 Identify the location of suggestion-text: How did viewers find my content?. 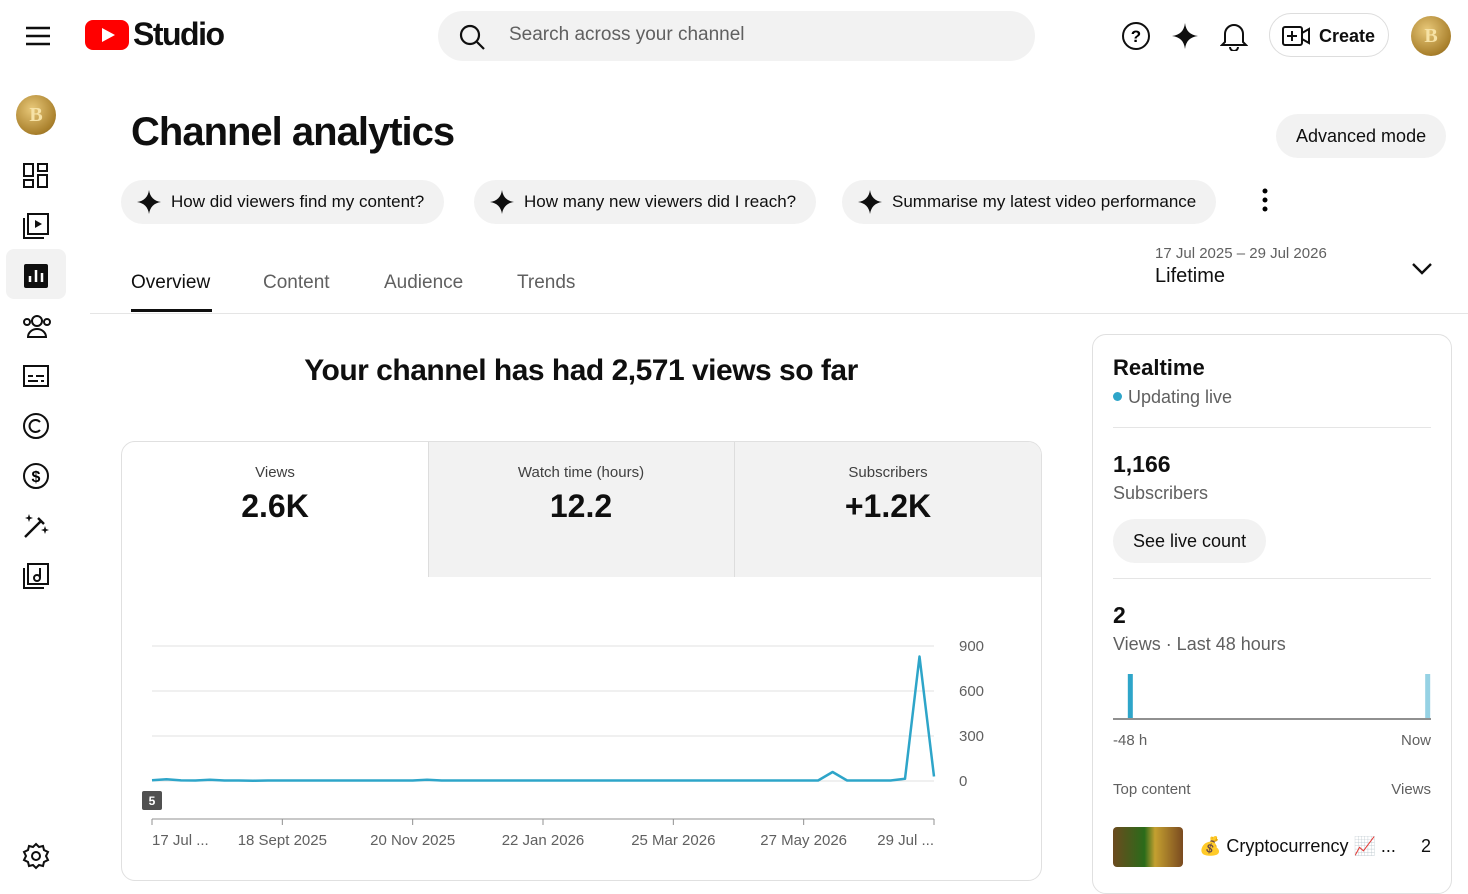
(298, 201).